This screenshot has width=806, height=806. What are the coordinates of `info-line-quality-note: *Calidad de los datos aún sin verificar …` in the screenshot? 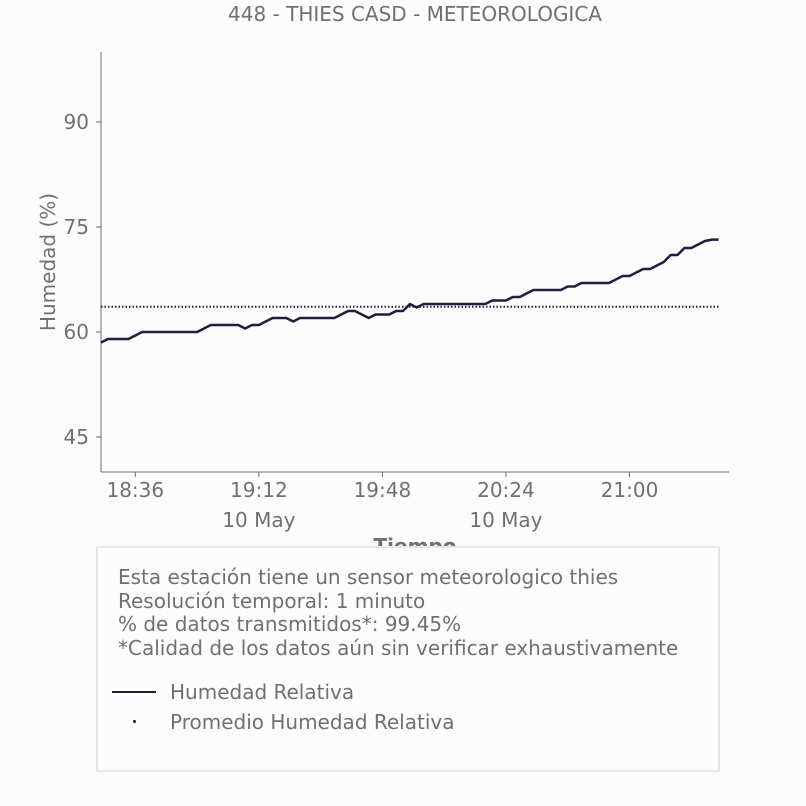 It's located at (398, 647).